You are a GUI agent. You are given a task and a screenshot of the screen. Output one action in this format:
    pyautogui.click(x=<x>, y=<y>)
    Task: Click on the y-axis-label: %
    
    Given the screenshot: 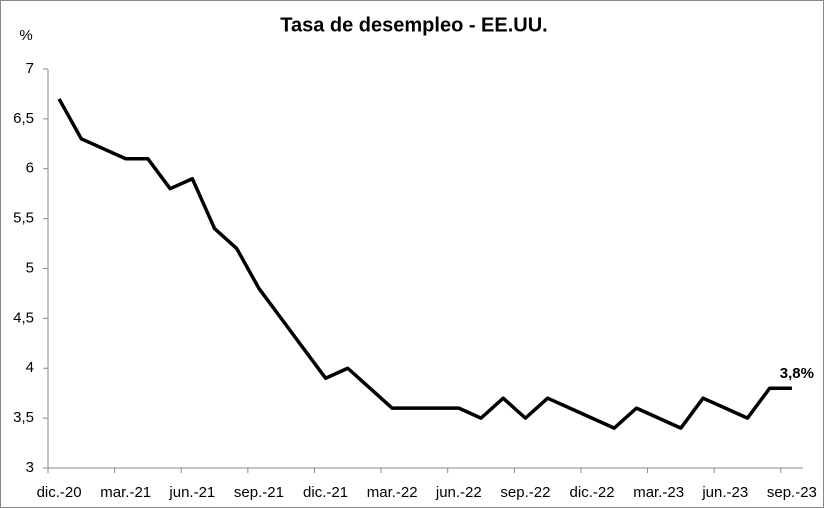 What is the action you would take?
    pyautogui.click(x=25, y=35)
    